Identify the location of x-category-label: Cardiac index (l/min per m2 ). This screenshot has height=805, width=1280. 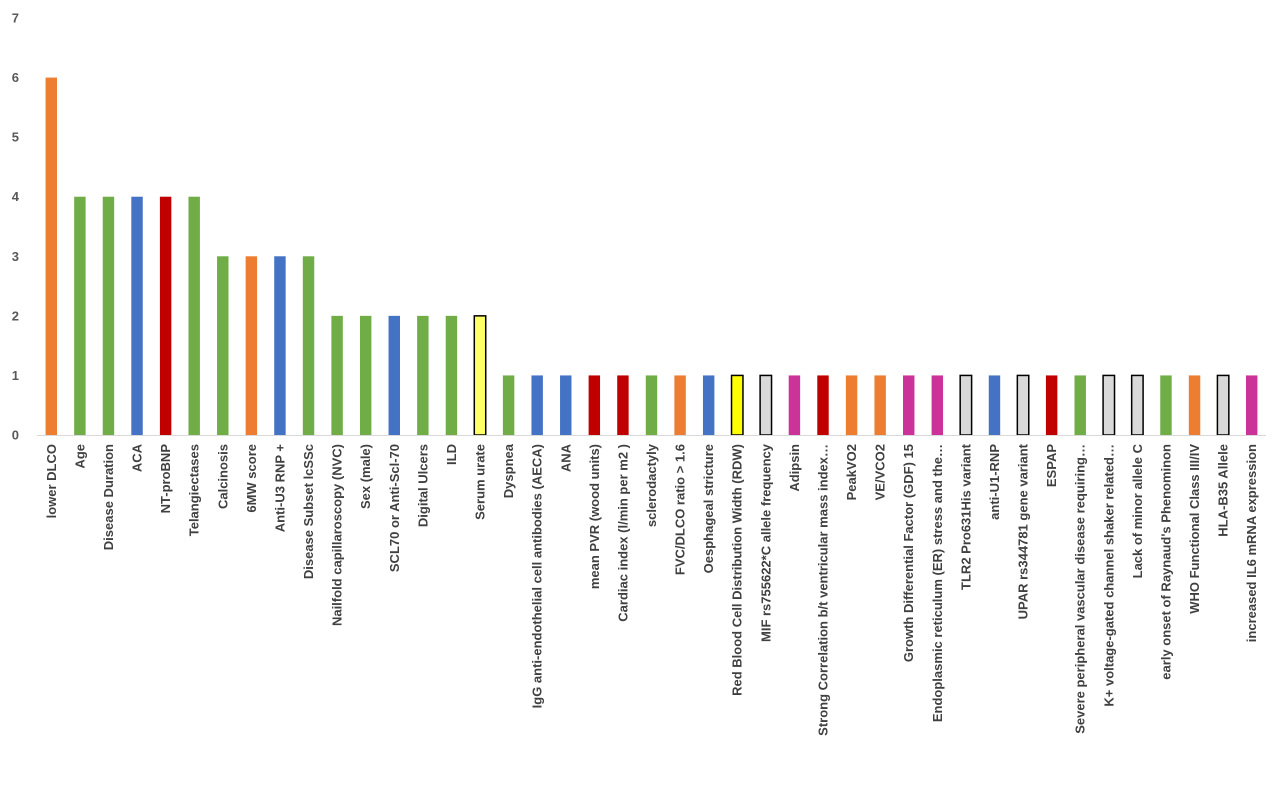
(622, 533).